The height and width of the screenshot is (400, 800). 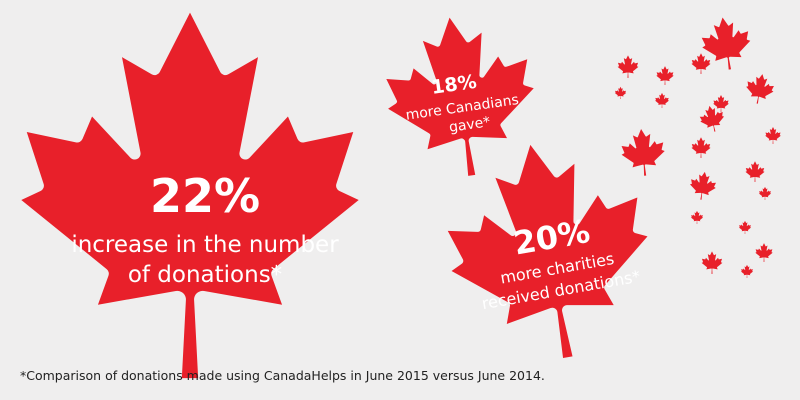 I want to click on stat-text: increase in the number, so click(x=205, y=245).